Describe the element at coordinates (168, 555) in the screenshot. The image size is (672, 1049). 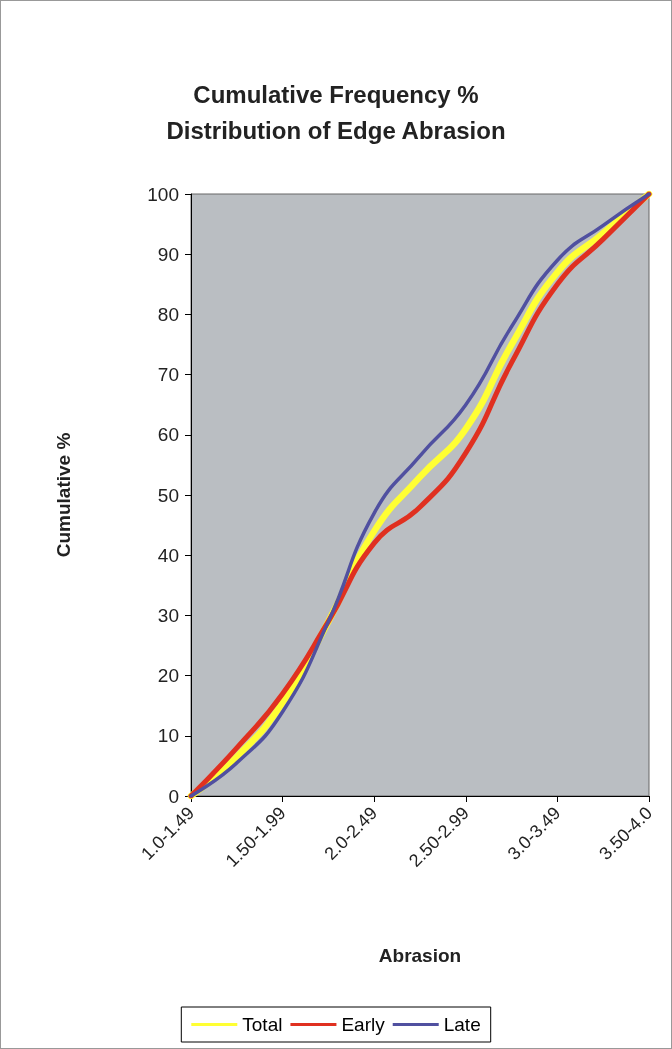
I see `y-tick-label: 40` at that location.